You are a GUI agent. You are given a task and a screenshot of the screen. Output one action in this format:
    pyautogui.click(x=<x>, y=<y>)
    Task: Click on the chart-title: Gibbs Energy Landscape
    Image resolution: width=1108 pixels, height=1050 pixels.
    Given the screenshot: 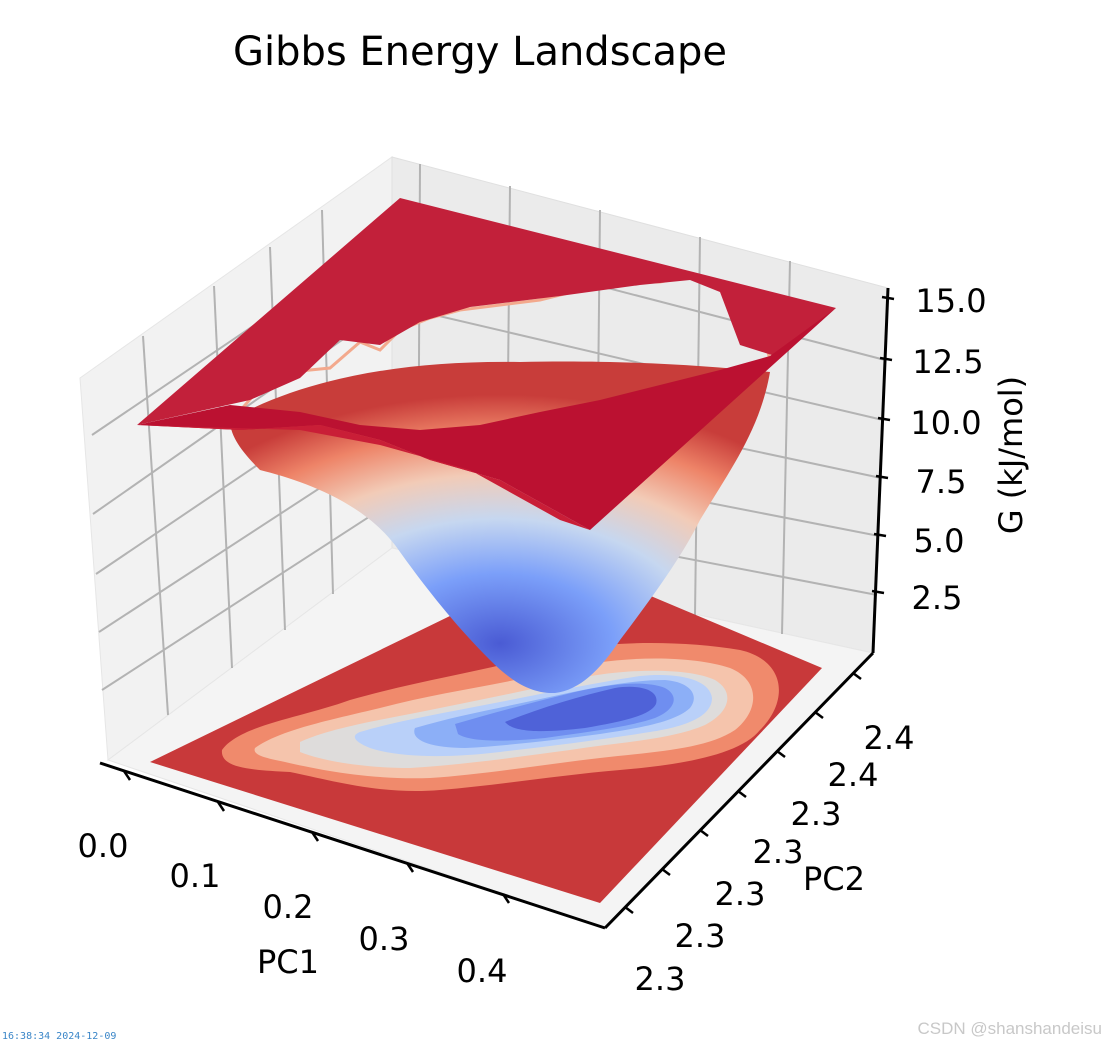 What is the action you would take?
    pyautogui.click(x=480, y=52)
    